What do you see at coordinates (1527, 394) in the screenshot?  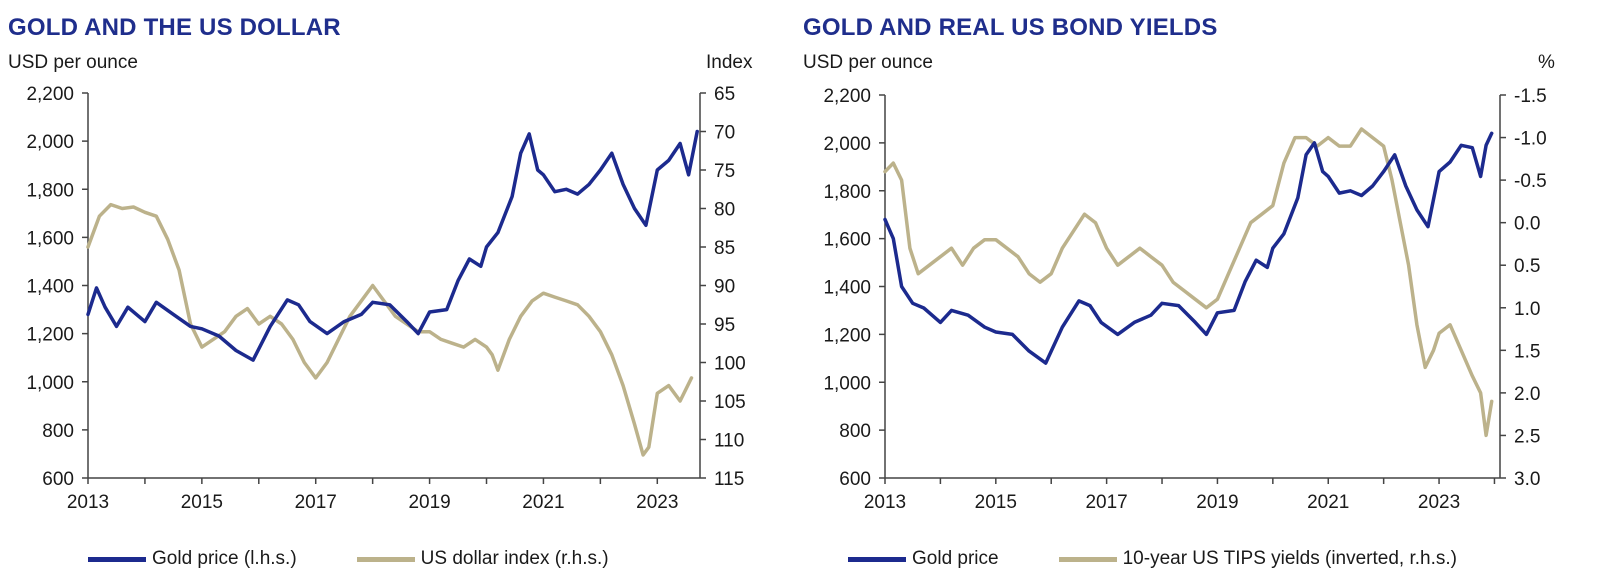 I see `right-tick-label: 2.0` at bounding box center [1527, 394].